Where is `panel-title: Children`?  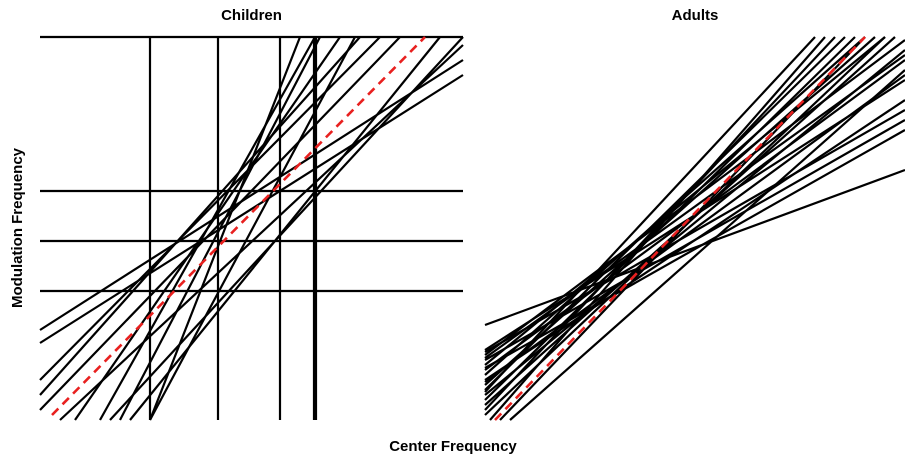
panel-title: Children is located at coordinates (251, 15).